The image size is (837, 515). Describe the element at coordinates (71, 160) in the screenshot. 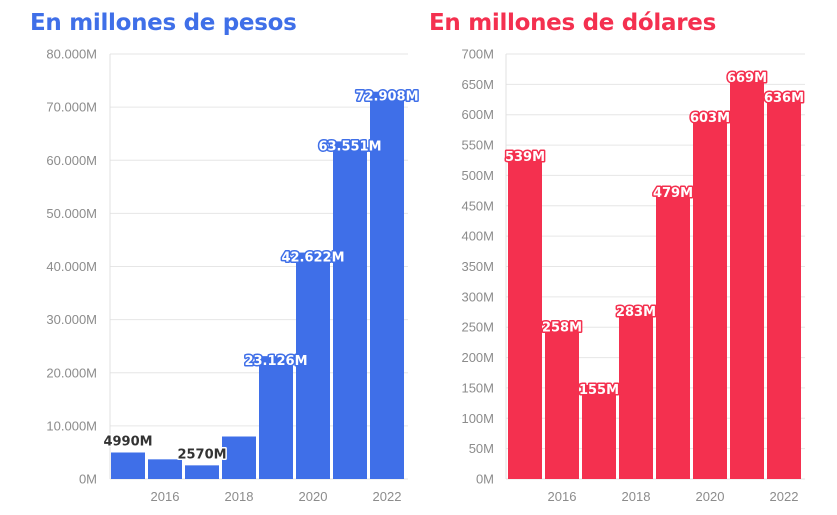

I see `y-tick-label: 60.000M` at that location.